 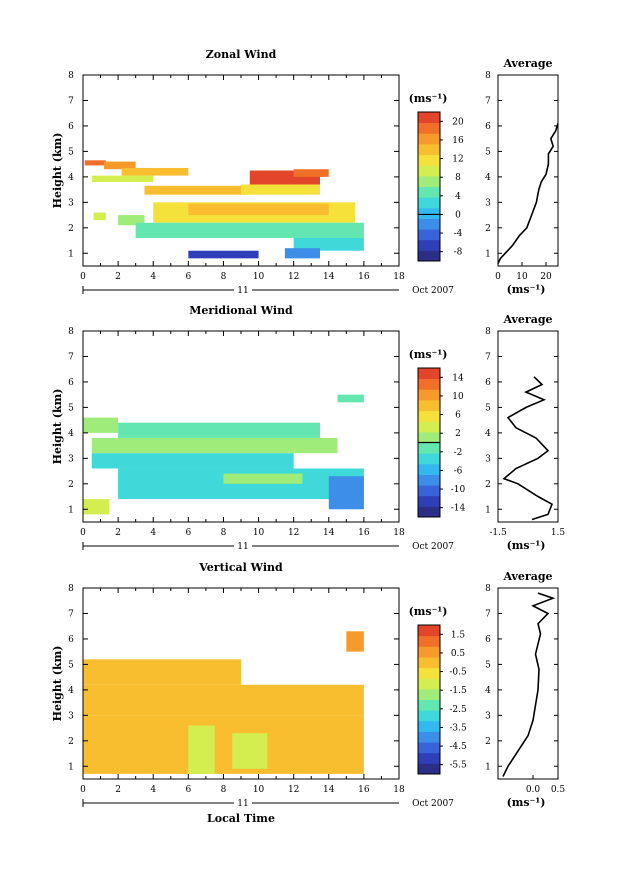 What do you see at coordinates (458, 434) in the screenshot?
I see `colorbar-tick-label: 2` at bounding box center [458, 434].